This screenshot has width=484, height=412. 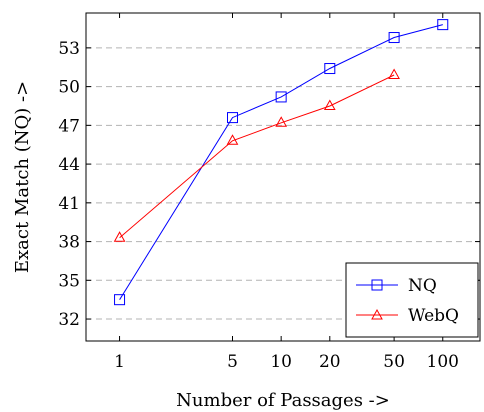 I want to click on legend-label-nq: NQ, so click(x=422, y=286).